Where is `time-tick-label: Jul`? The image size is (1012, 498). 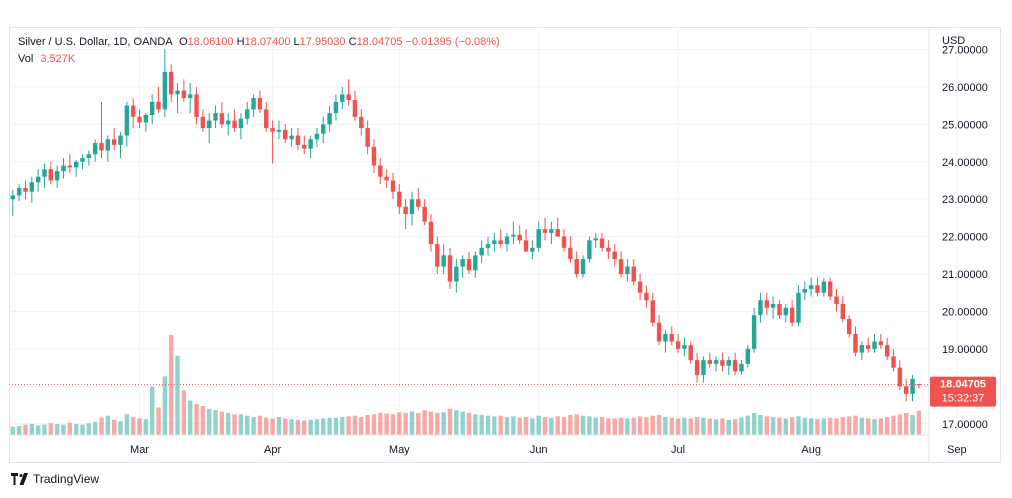
time-tick-label: Jul is located at coordinates (678, 450).